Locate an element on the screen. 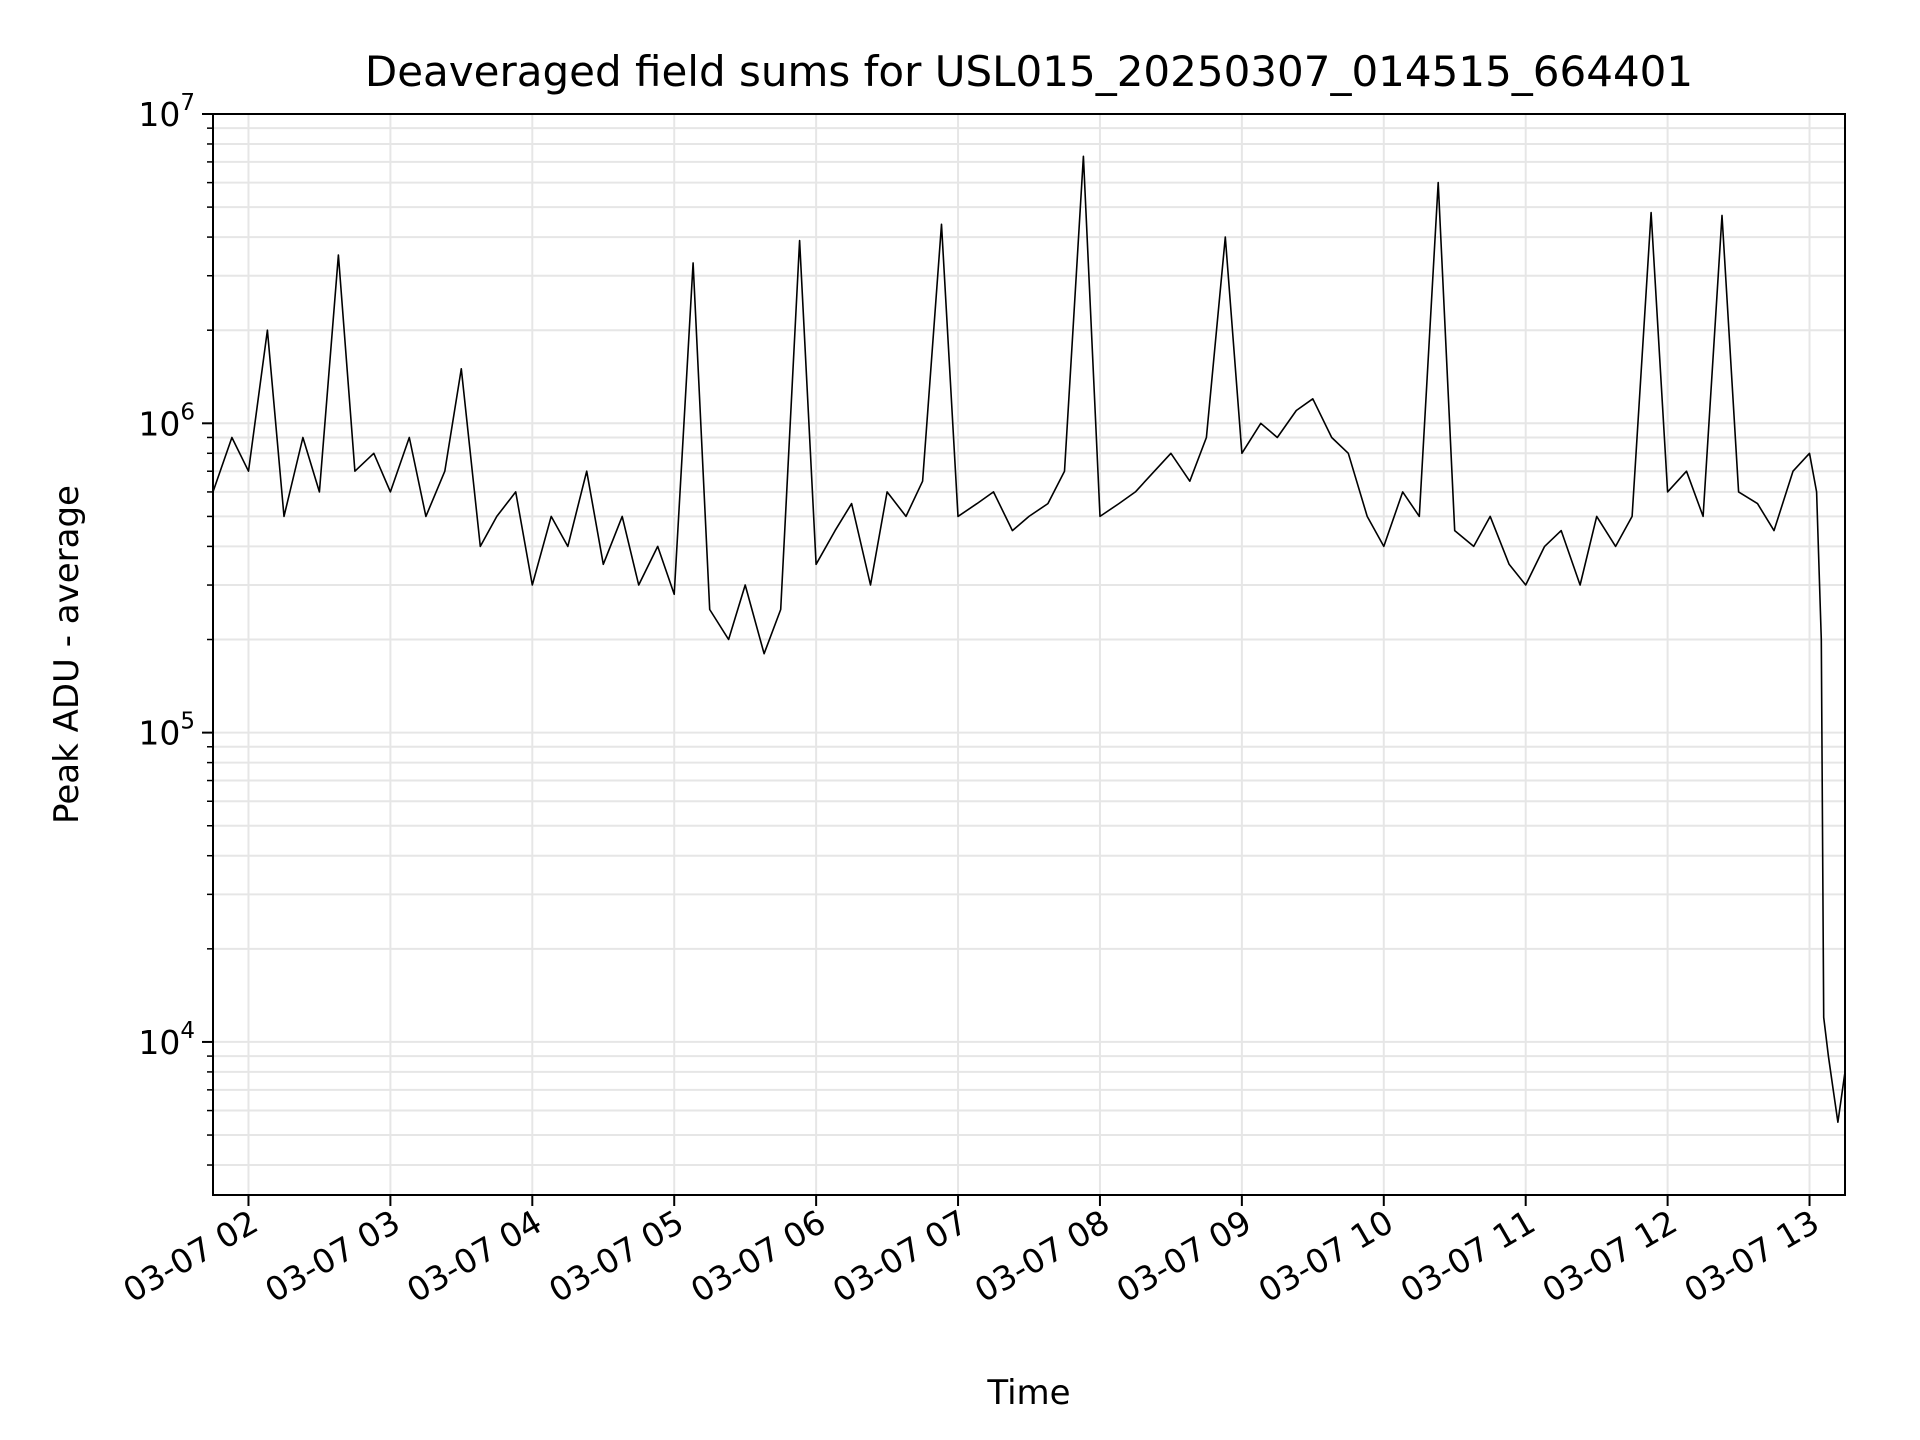 This screenshot has height=1440, width=1920. x-axis-label: Time is located at coordinates (1028, 1393).